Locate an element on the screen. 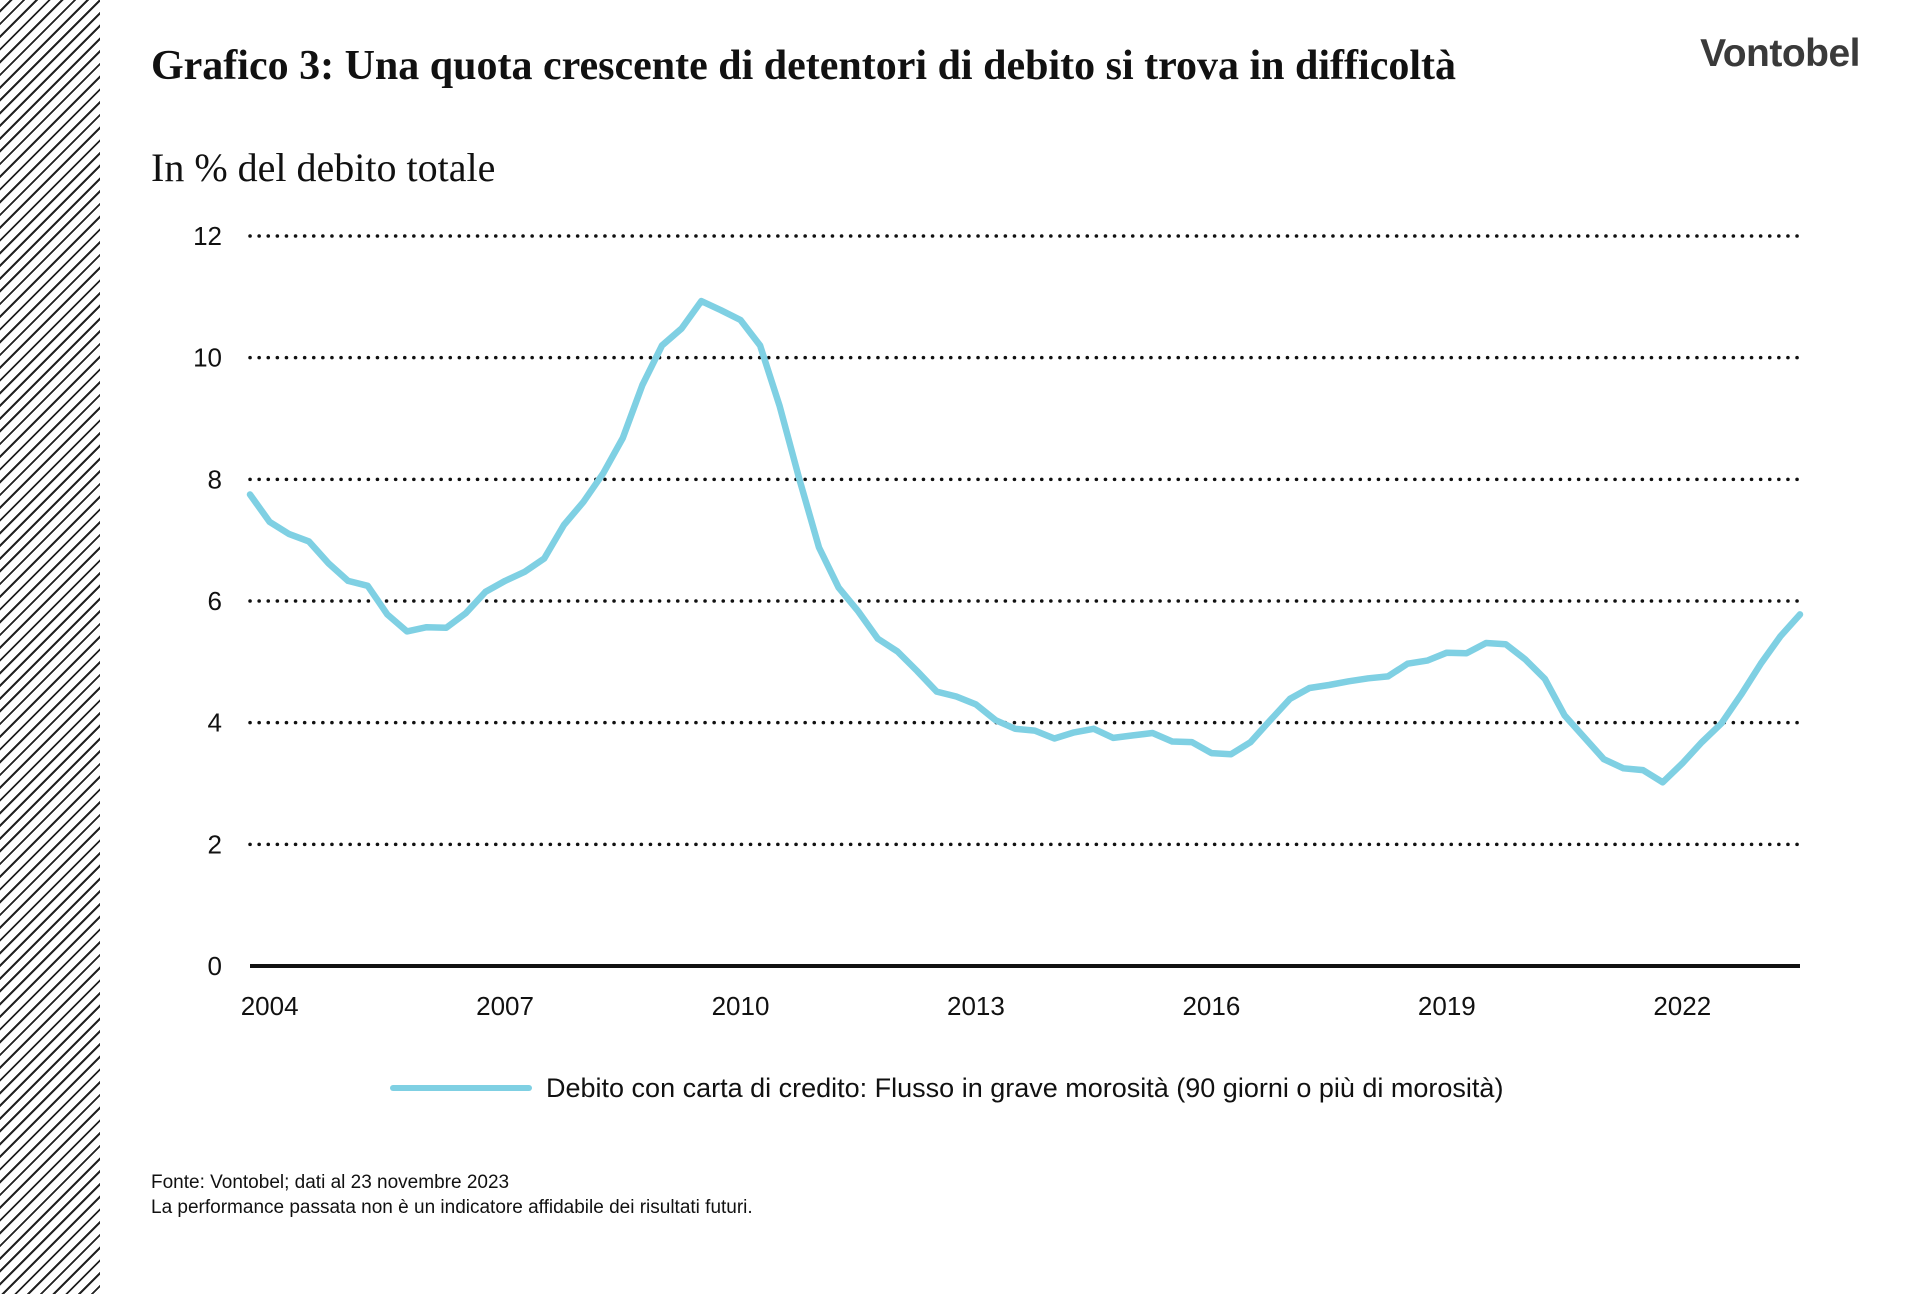 This screenshot has width=1913, height=1294. y-tick-label-10: 10 is located at coordinates (207, 358).